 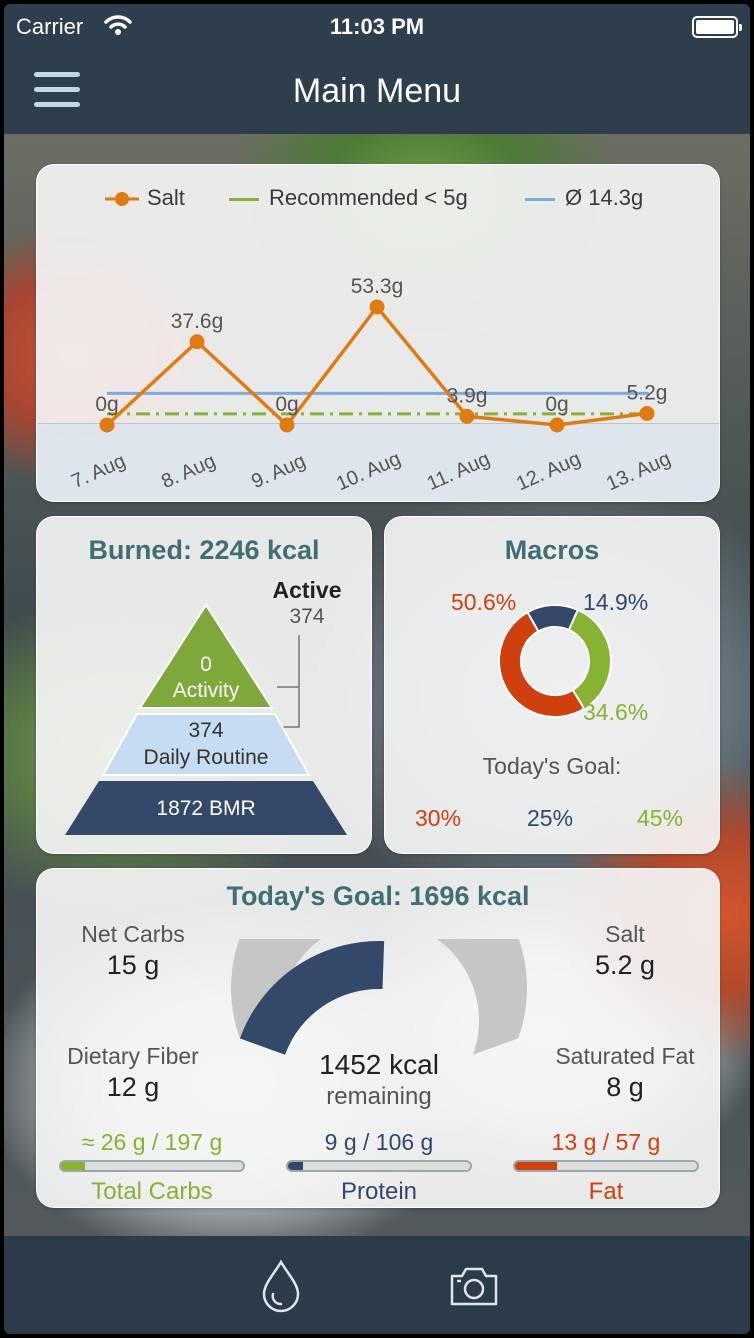 I want to click on legend-recommended: Recommended < 5g, so click(x=368, y=197).